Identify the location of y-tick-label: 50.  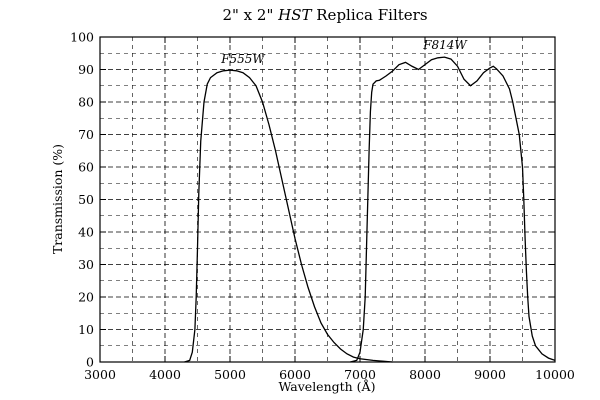
(86, 199).